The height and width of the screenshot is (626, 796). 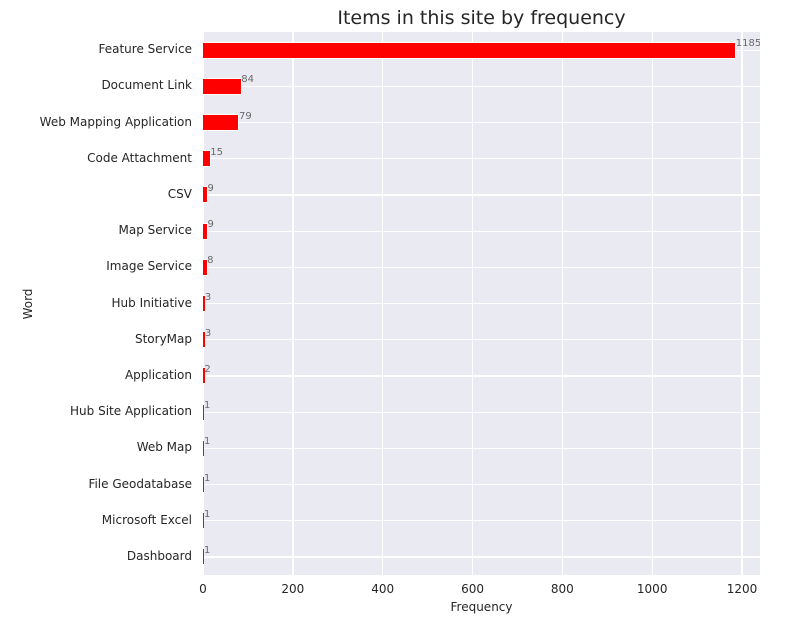 I want to click on y-tick-label: Document Link, so click(x=146, y=85).